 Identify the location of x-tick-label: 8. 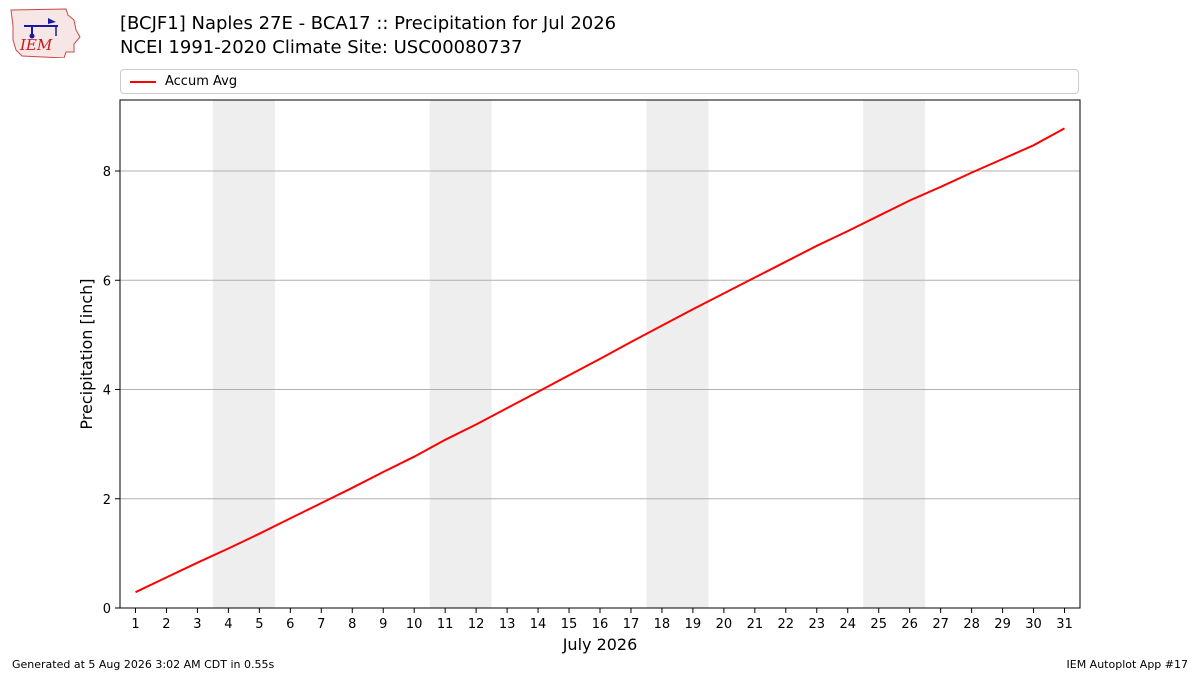
(352, 624).